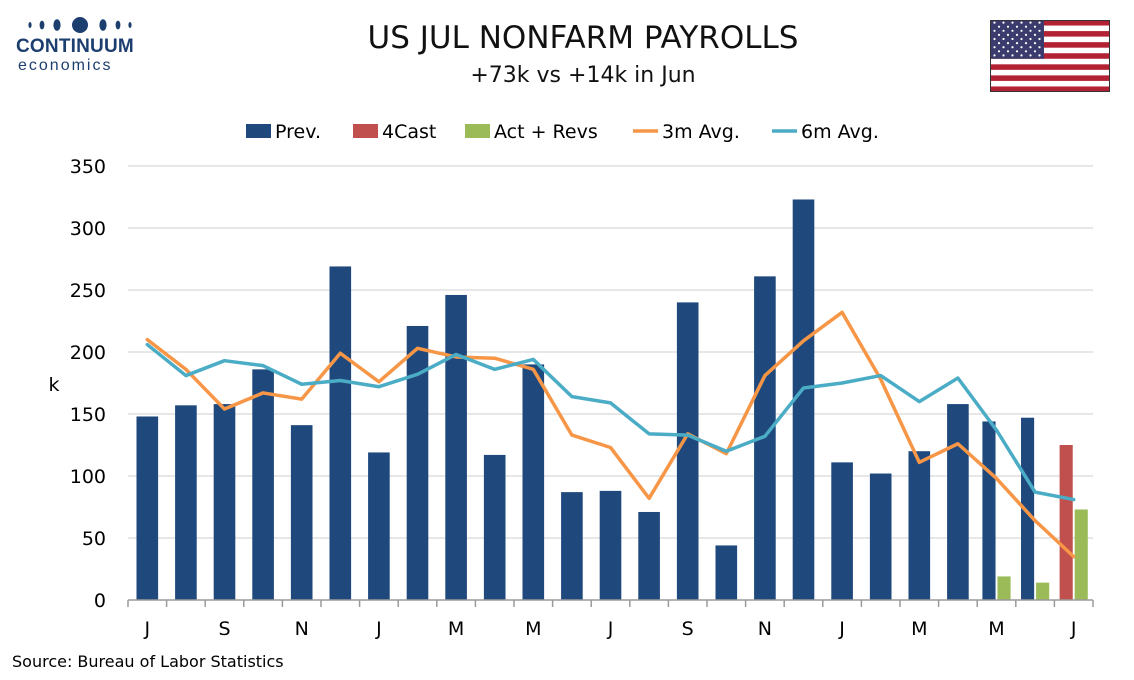 The height and width of the screenshot is (680, 1134). Describe the element at coordinates (840, 132) in the screenshot. I see `legend-label-6m-avg-: 6m Avg.` at that location.